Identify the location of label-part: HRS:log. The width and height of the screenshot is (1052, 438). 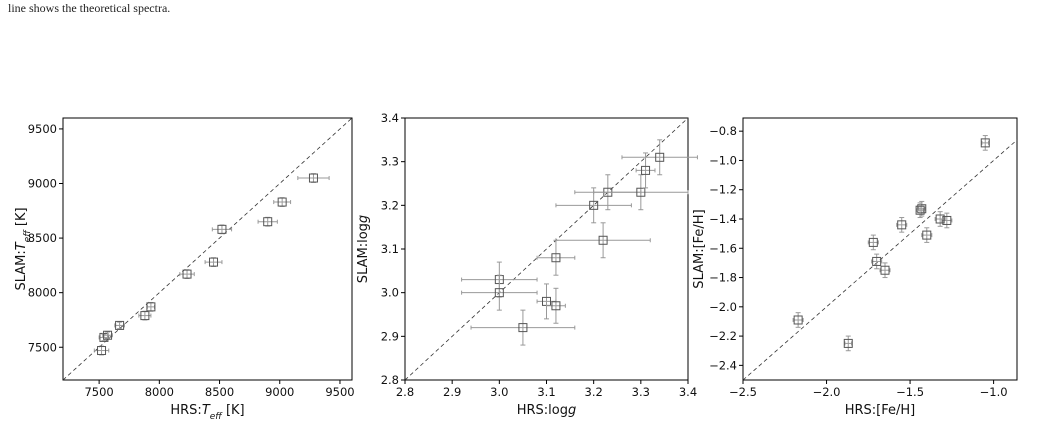
(542, 410).